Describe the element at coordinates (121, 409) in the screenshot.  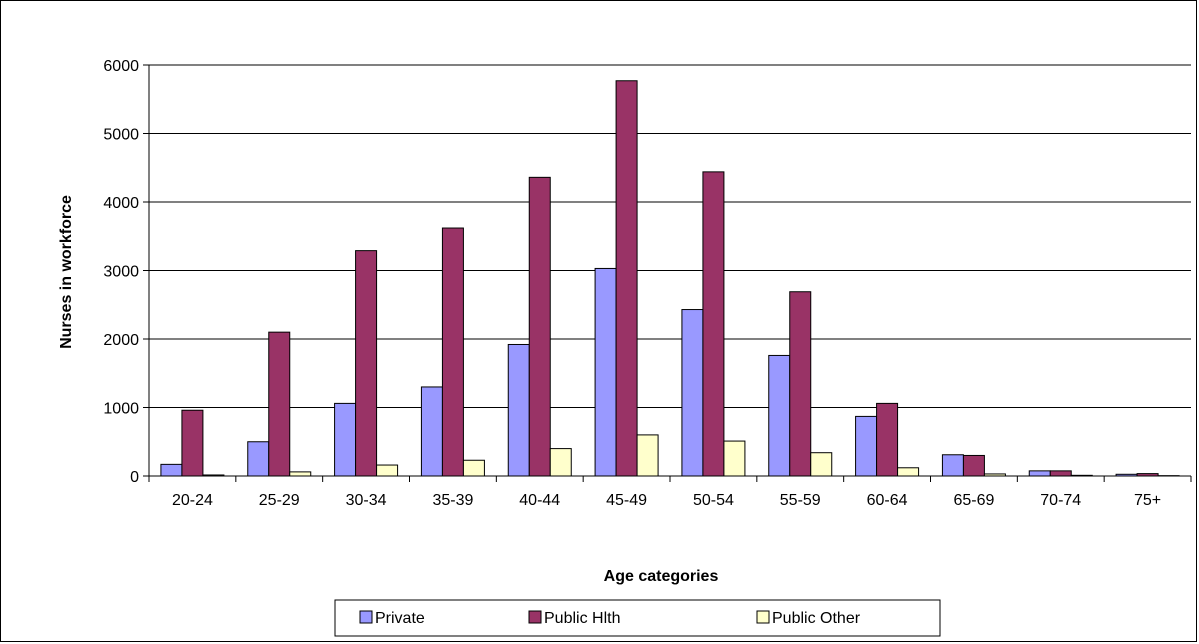
I see `y-tick-label: 1000` at that location.